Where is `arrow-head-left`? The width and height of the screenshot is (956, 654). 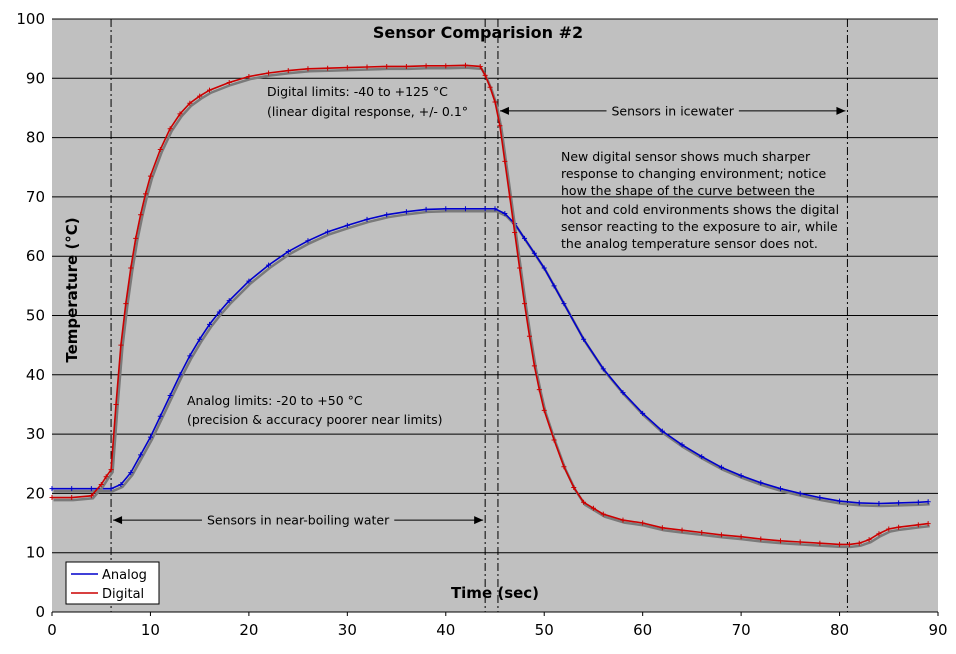
arrow-head-left is located at coordinates (504, 110).